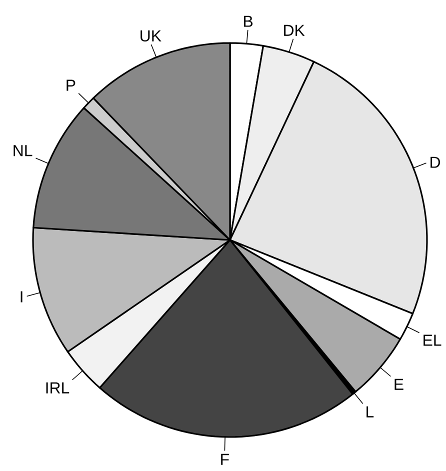 The width and height of the screenshot is (446, 471). What do you see at coordinates (21, 296) in the screenshot?
I see `slice-label: I` at bounding box center [21, 296].